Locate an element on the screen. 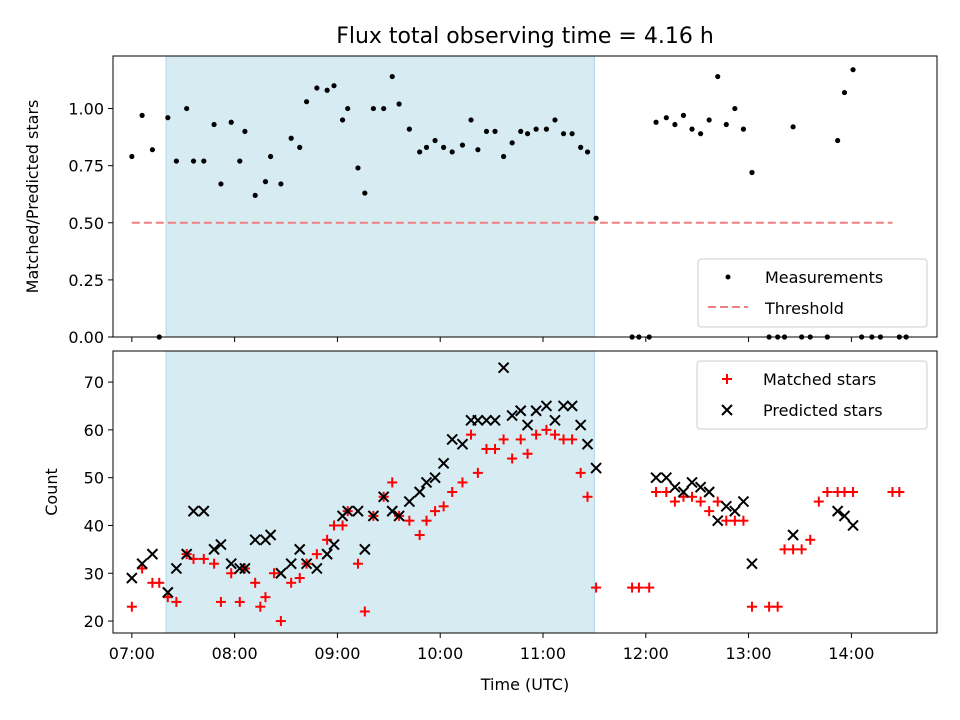  top-x-ticks is located at coordinates (491, 339).